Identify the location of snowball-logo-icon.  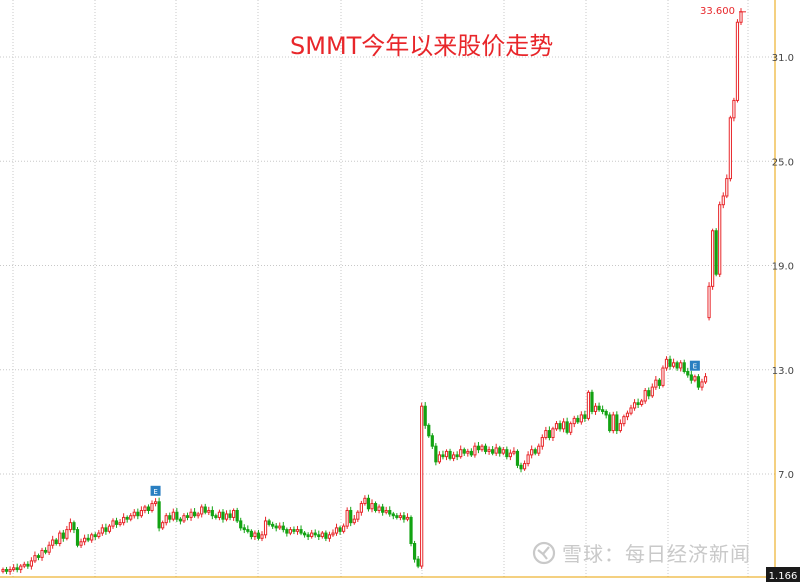
(544, 553).